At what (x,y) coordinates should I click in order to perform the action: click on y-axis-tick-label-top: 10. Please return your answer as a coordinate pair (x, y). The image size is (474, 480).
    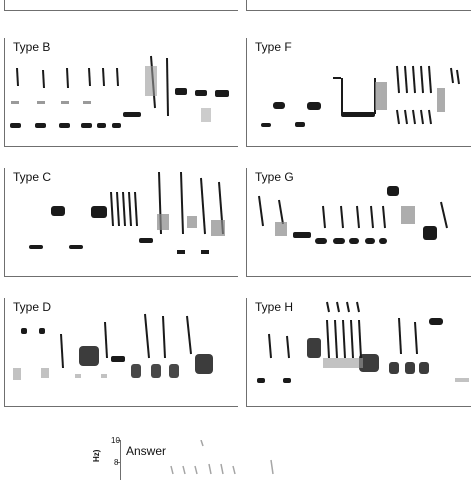
    Looking at the image, I should click on (115, 440).